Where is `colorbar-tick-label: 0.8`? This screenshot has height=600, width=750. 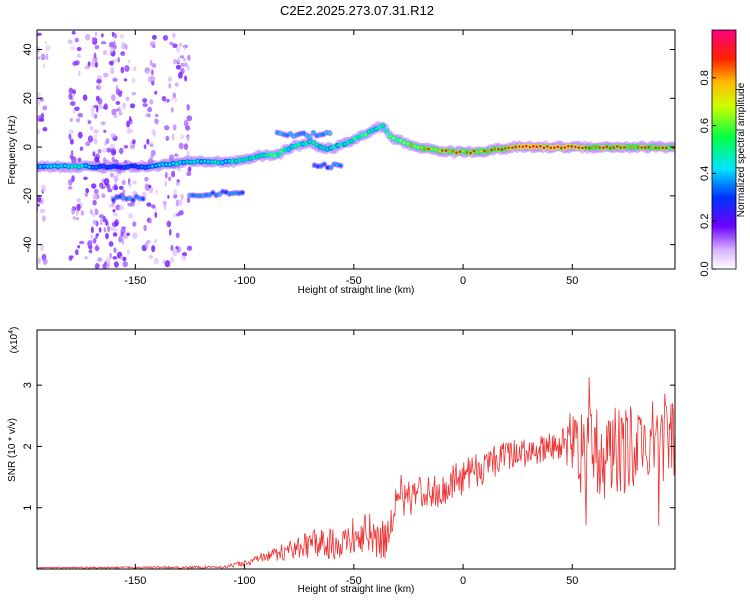 colorbar-tick-label: 0.8 is located at coordinates (705, 77).